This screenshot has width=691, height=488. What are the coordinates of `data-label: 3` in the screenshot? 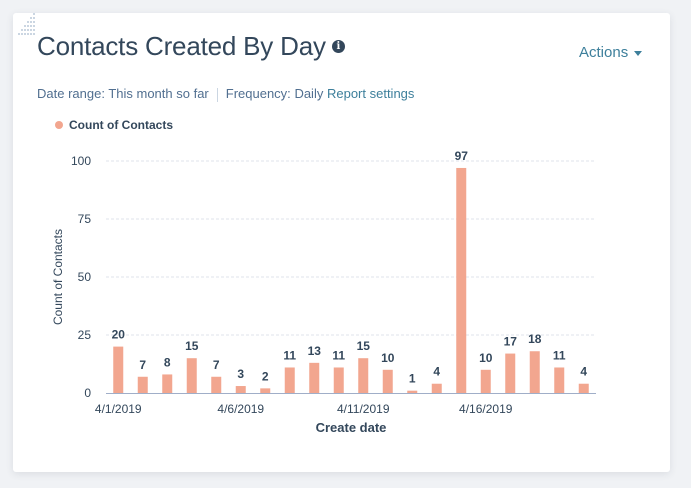 It's located at (240, 374).